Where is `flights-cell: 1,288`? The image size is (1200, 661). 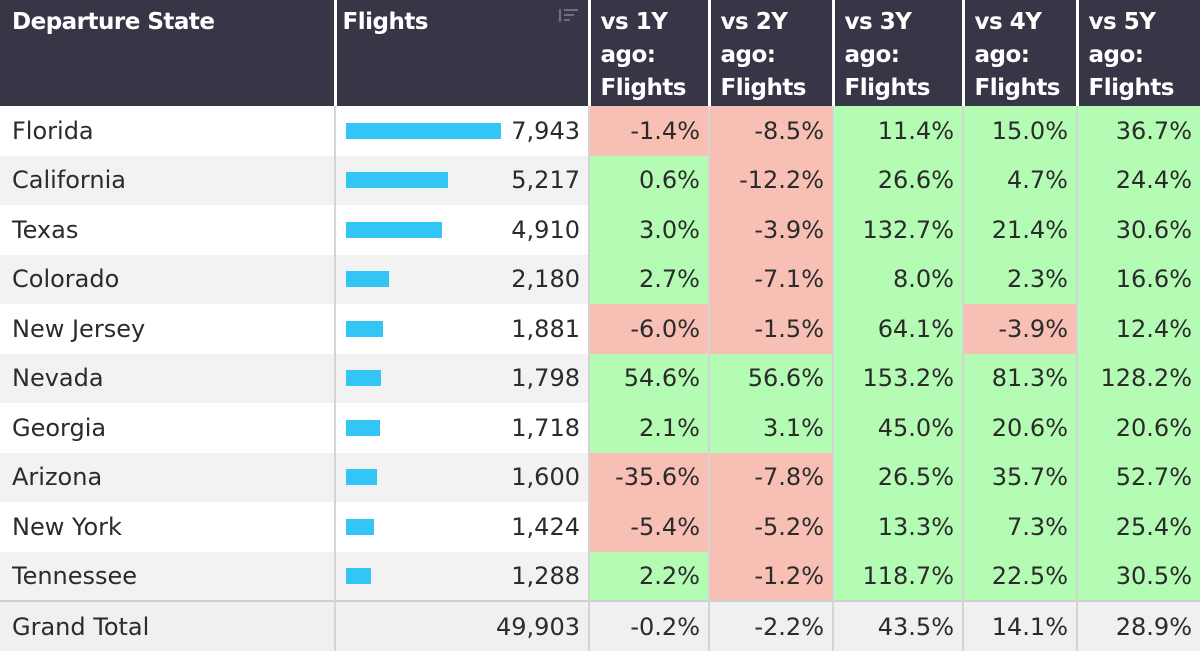
flights-cell: 1,288 is located at coordinates (462, 576).